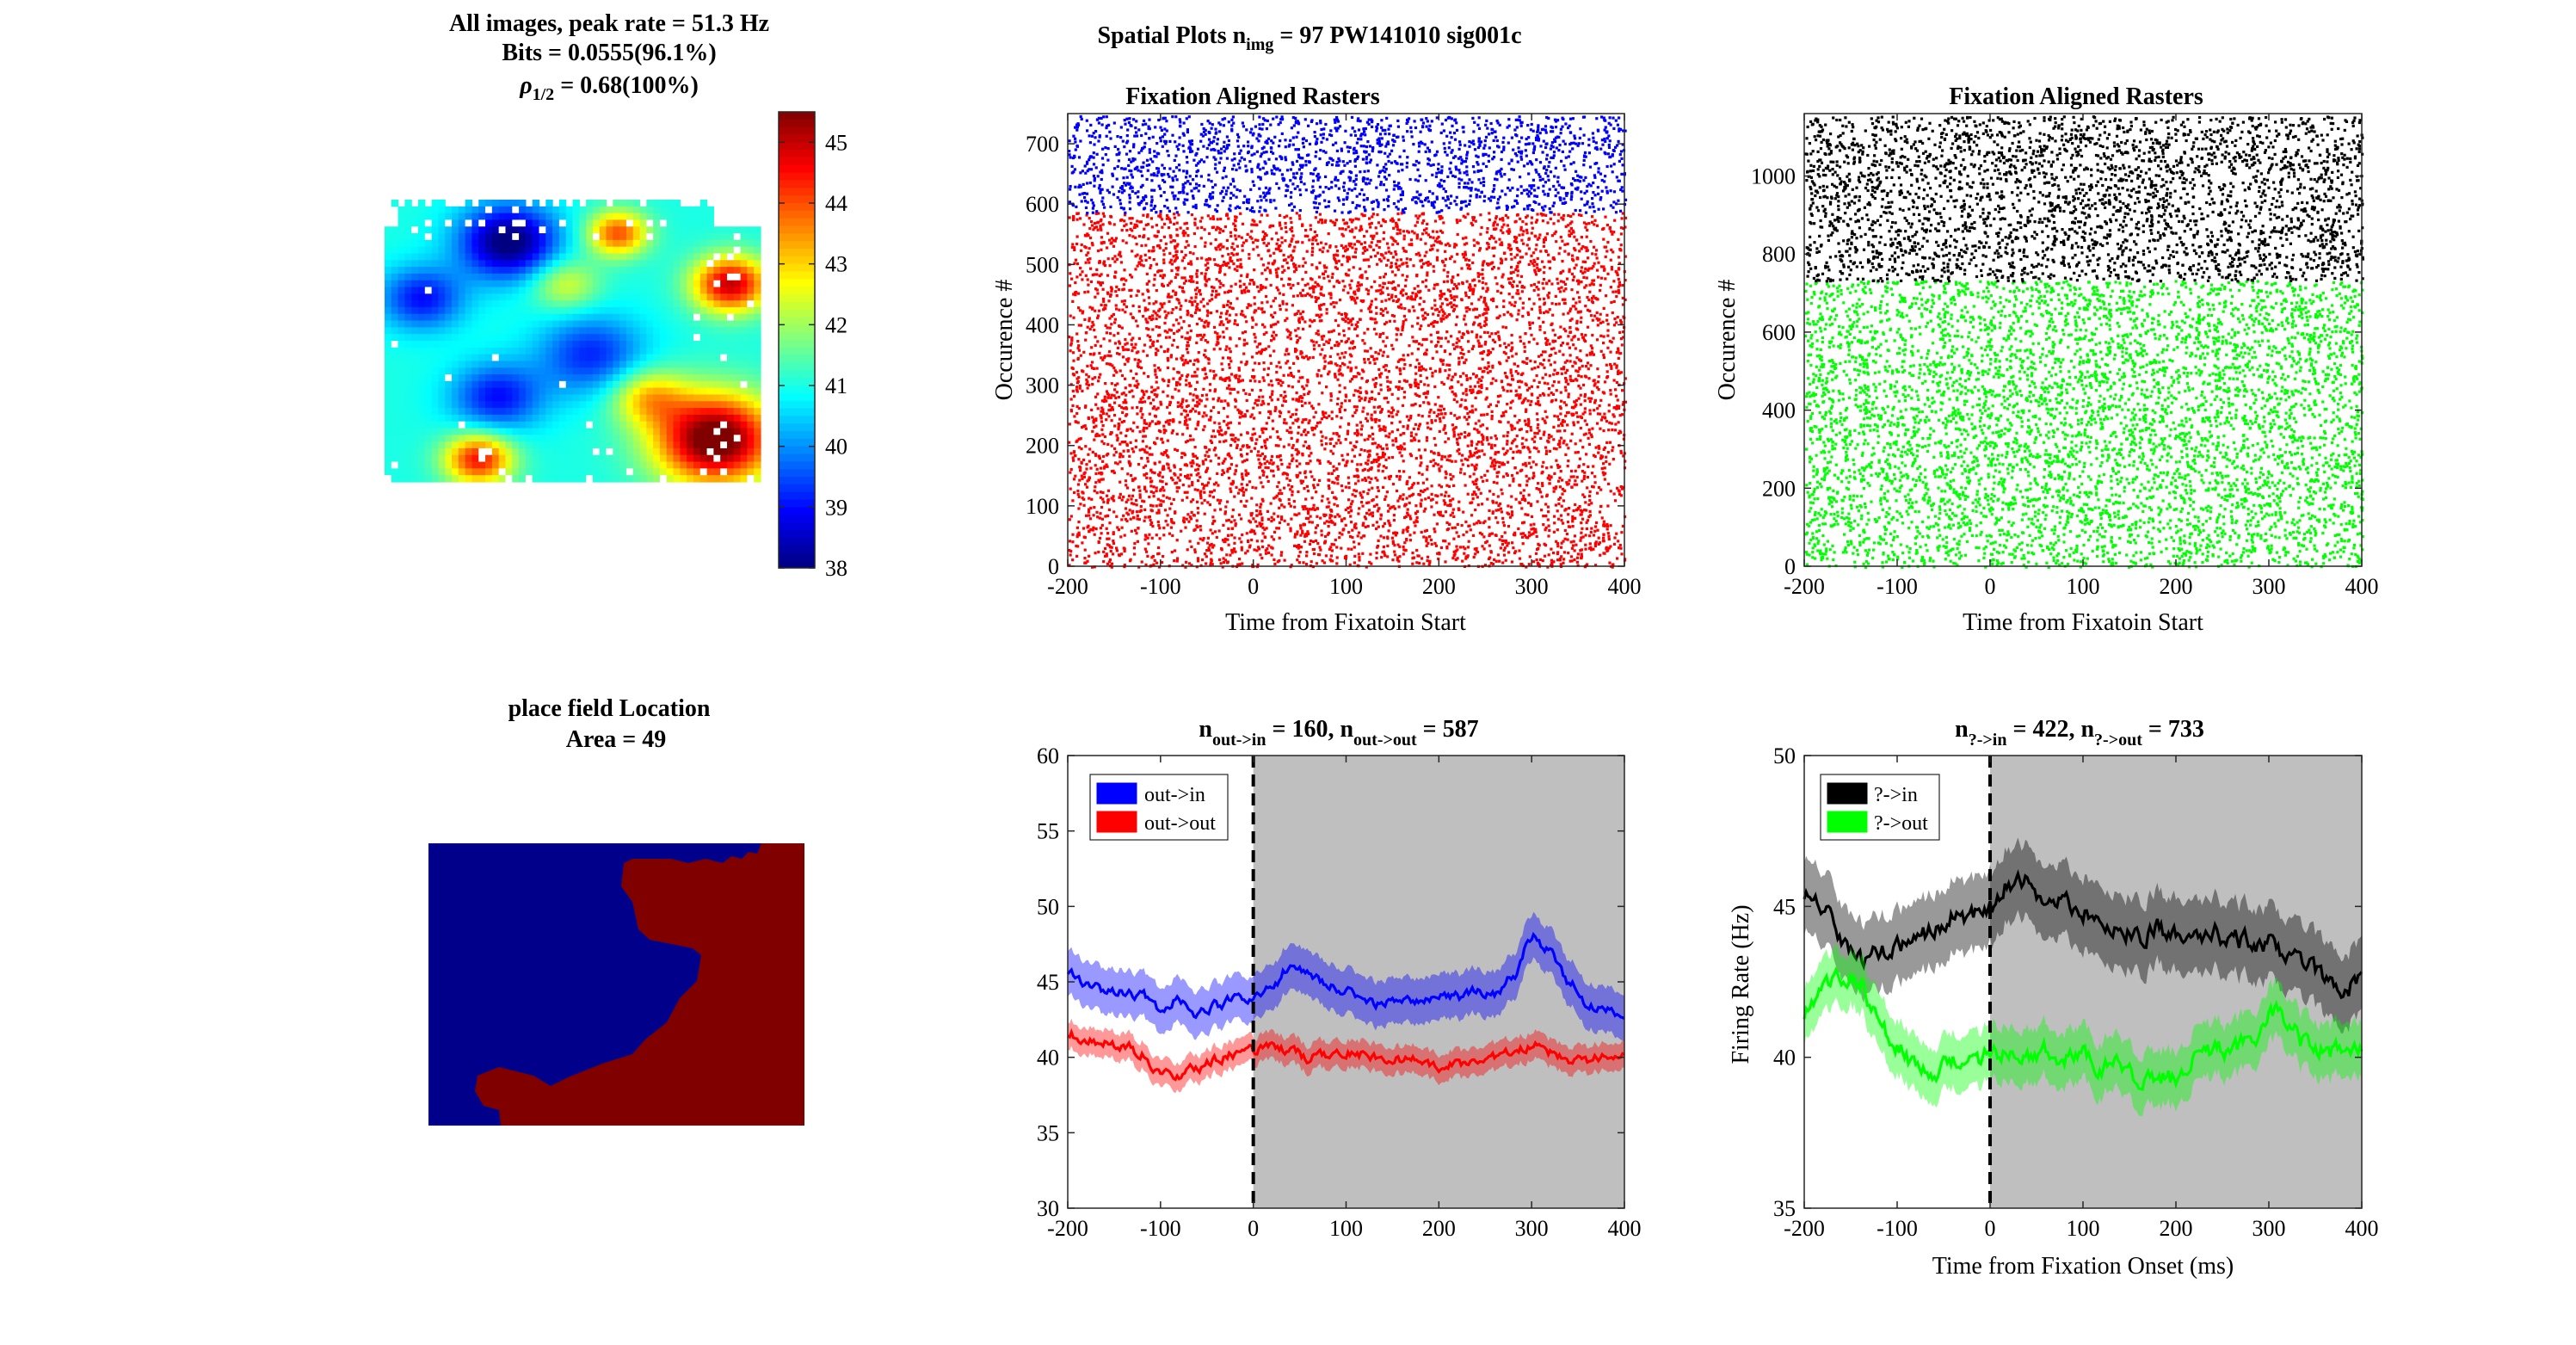 The image size is (2576, 1345). Describe the element at coordinates (836, 264) in the screenshot. I see `colorbar-tick-label: 43` at that location.